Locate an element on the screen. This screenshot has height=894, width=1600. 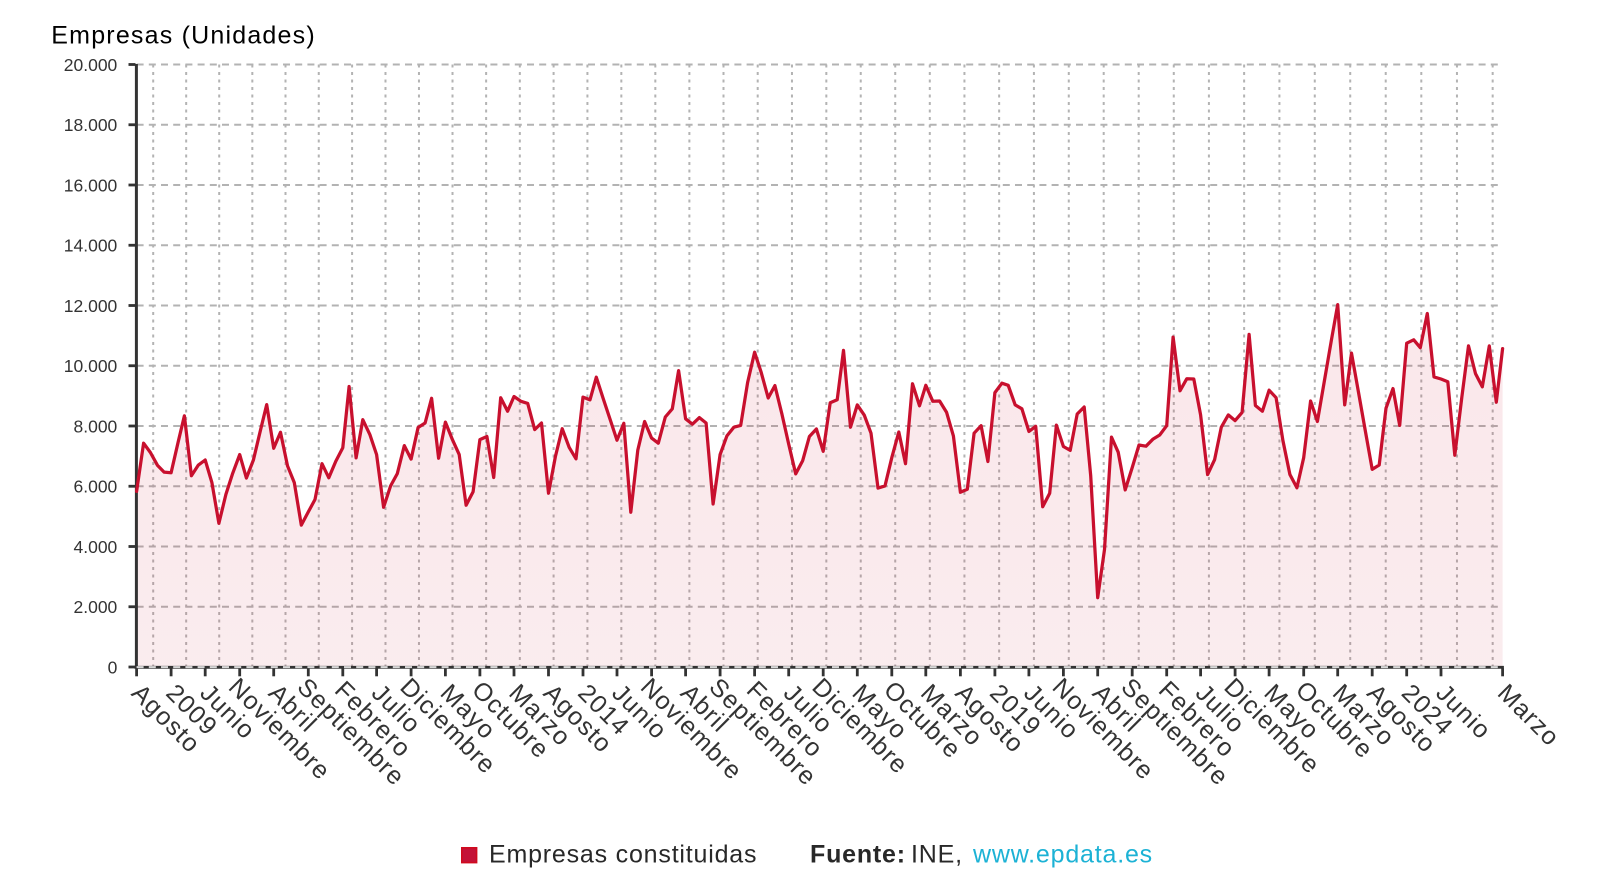
svg-text: Fuente: is located at coordinates (858, 855).